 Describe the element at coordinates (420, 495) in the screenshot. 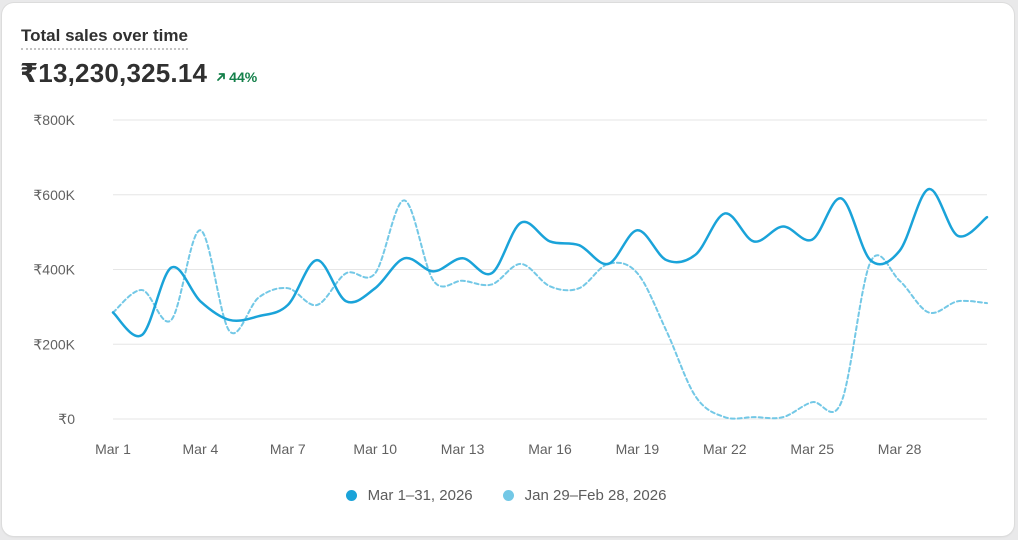

I see `legend-label-current: Mar 1–31, 2026` at that location.